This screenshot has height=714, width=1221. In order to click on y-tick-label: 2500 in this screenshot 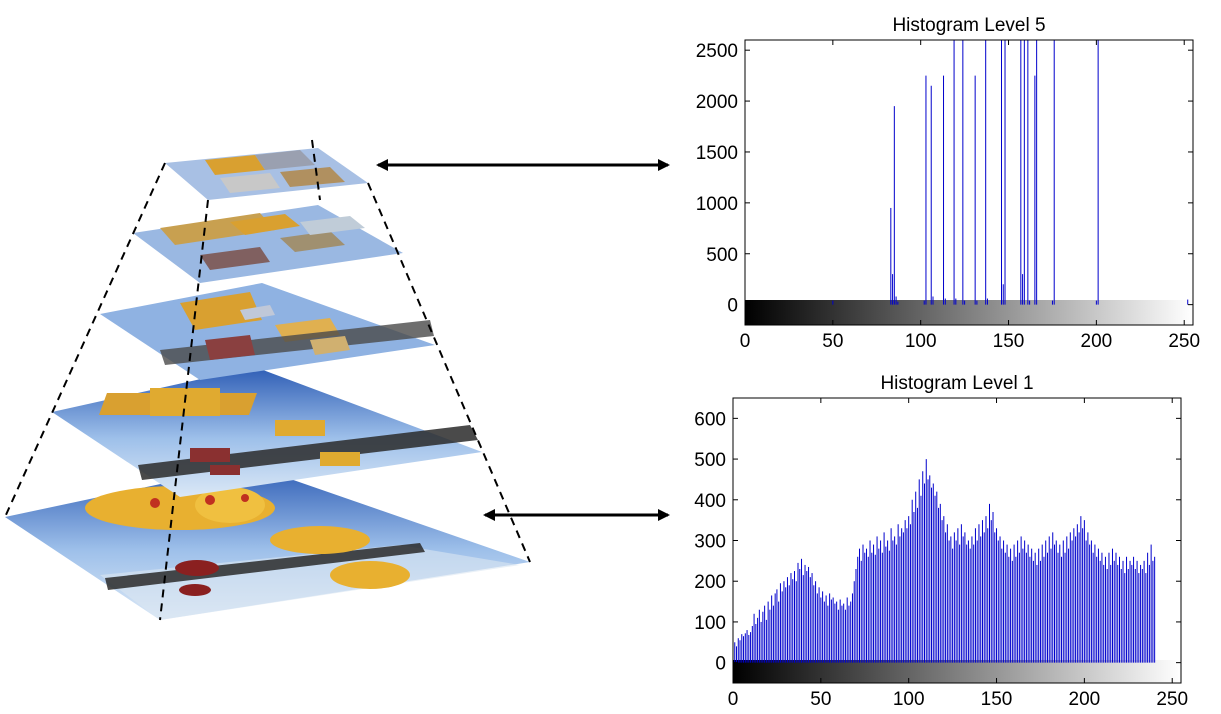, I will do `click(717, 51)`.